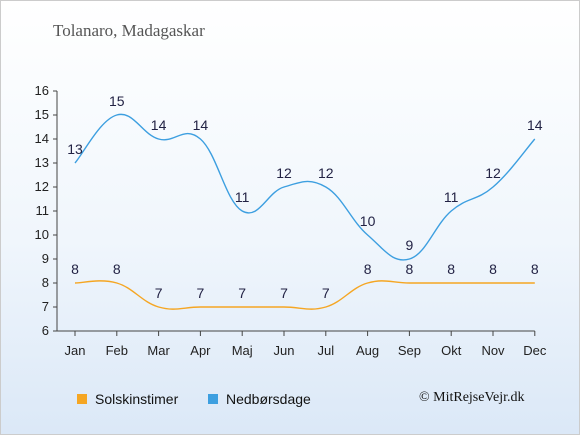  Describe the element at coordinates (42, 90) in the screenshot. I see `y-tick-label: 16` at that location.